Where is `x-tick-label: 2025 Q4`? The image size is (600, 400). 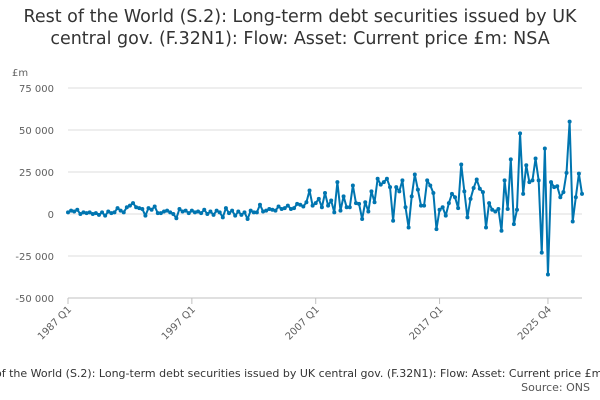 x-tick-label: 2025 Q4 is located at coordinates (535, 323).